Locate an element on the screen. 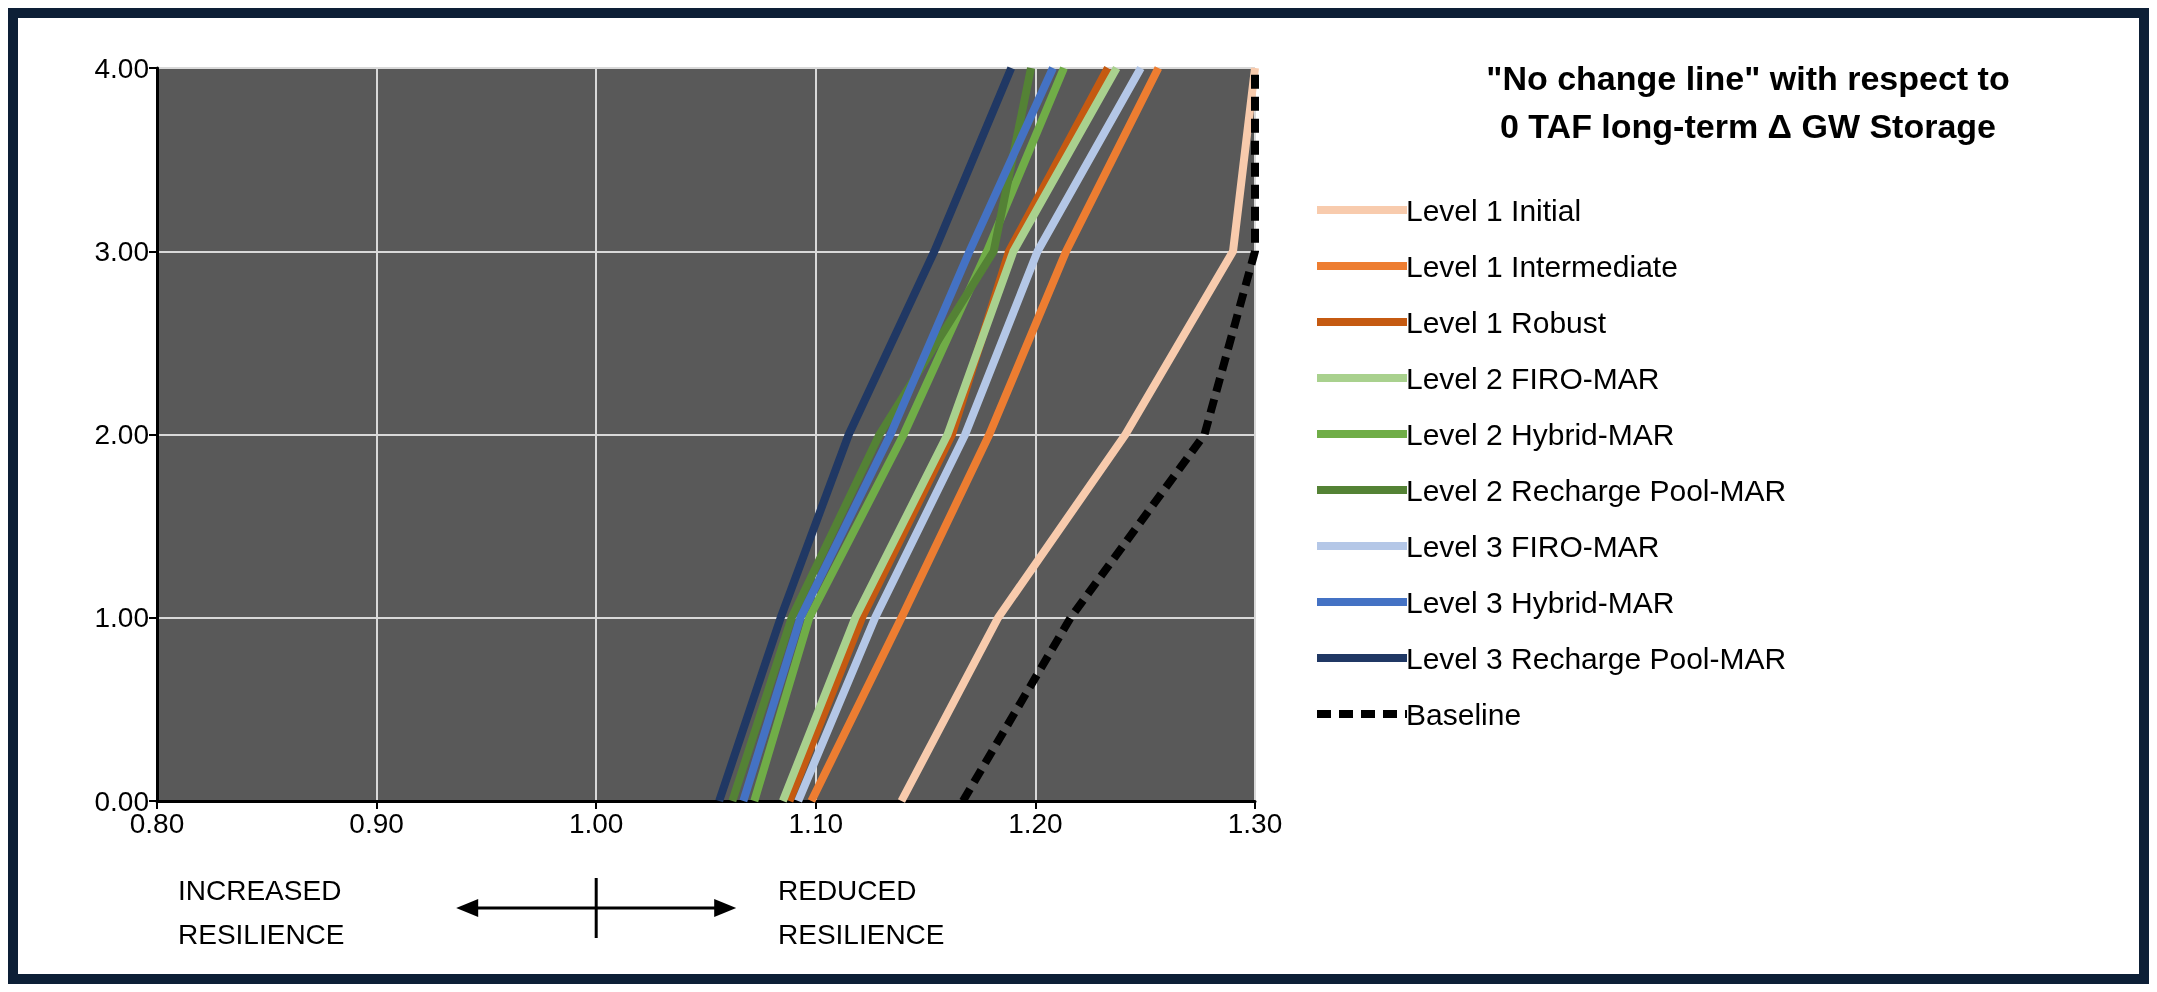 The width and height of the screenshot is (2157, 992). y-tick-label: 2.00 is located at coordinates (121, 434).